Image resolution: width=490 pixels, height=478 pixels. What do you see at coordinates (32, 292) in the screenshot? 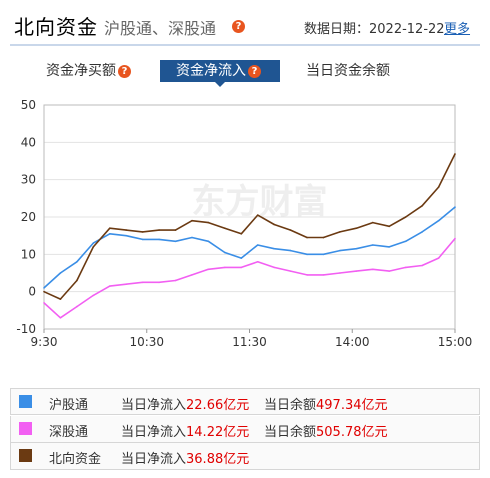
I see `y-tick-label: 0` at bounding box center [32, 292].